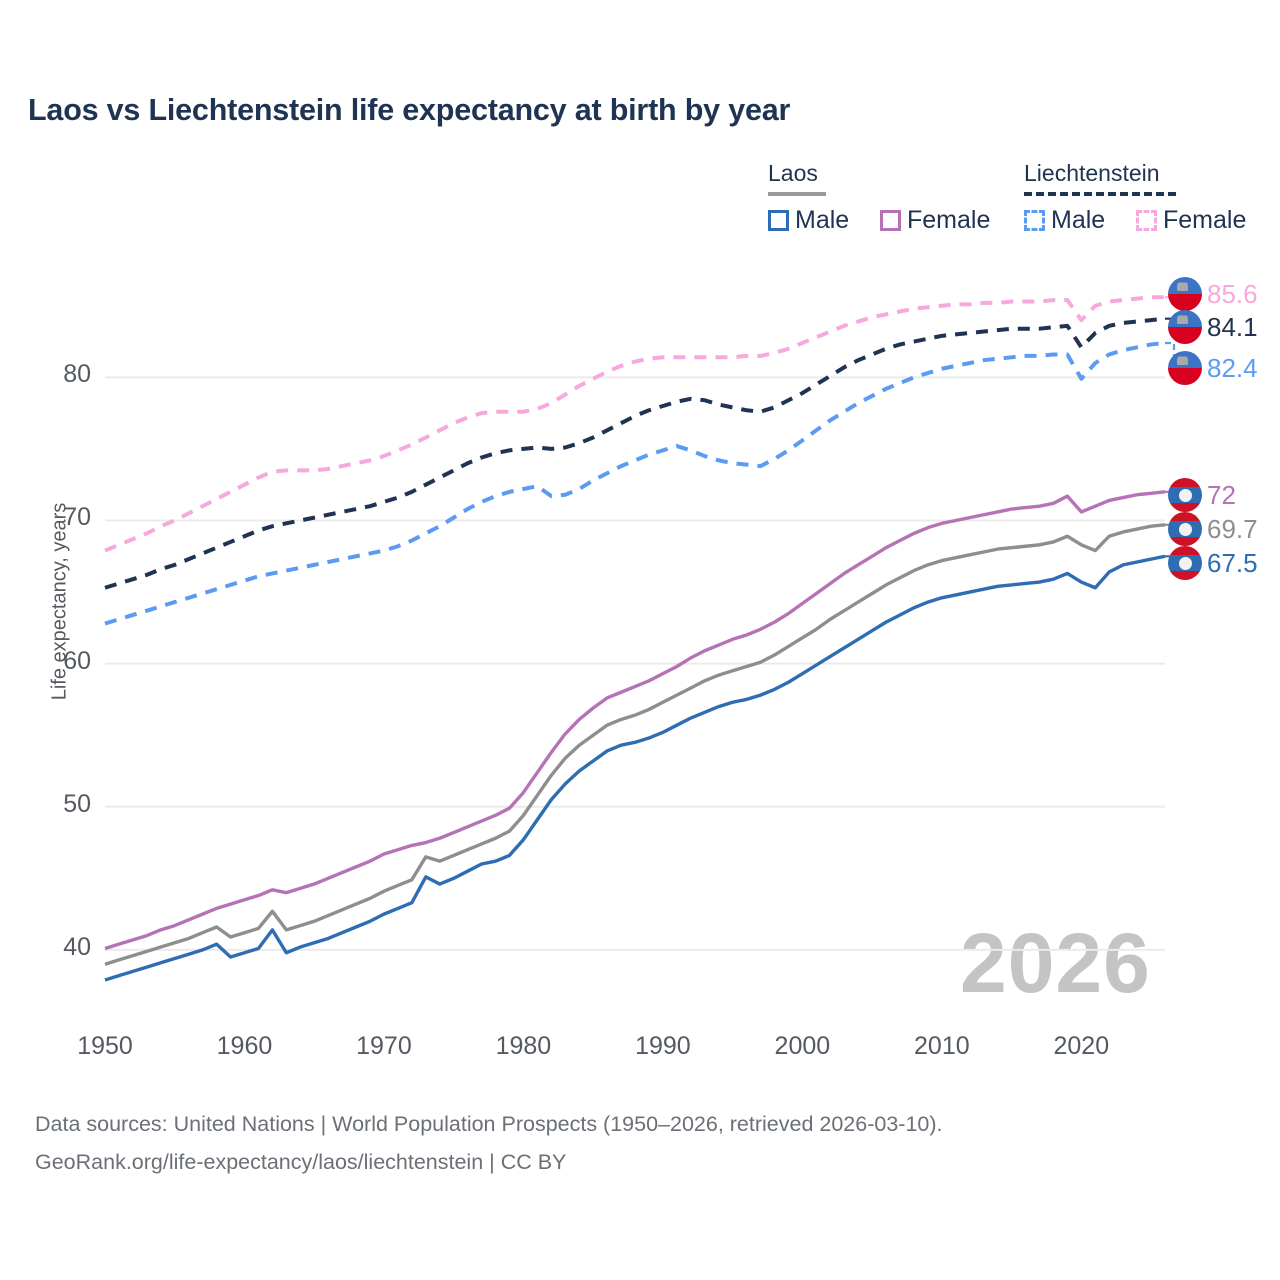 The image size is (1280, 1280). Describe the element at coordinates (1232, 326) in the screenshot. I see `end-label-value: 84.1` at that location.